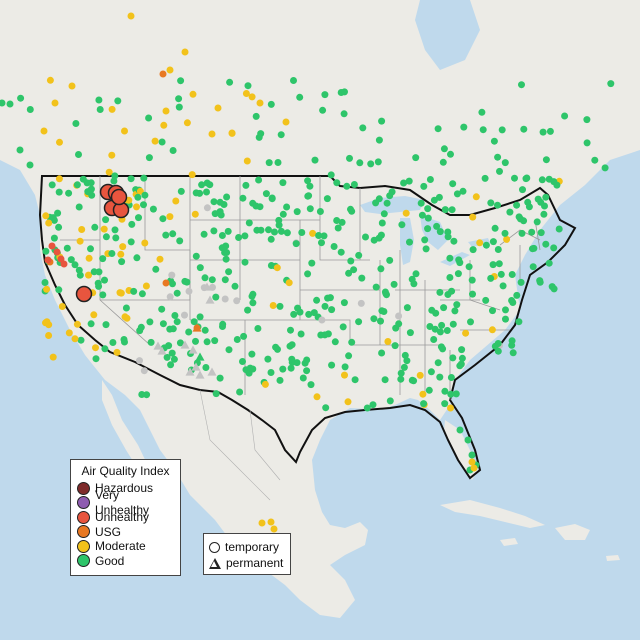 The width and height of the screenshot is (640, 640). I want to click on legend-label: USG, so click(108, 531).